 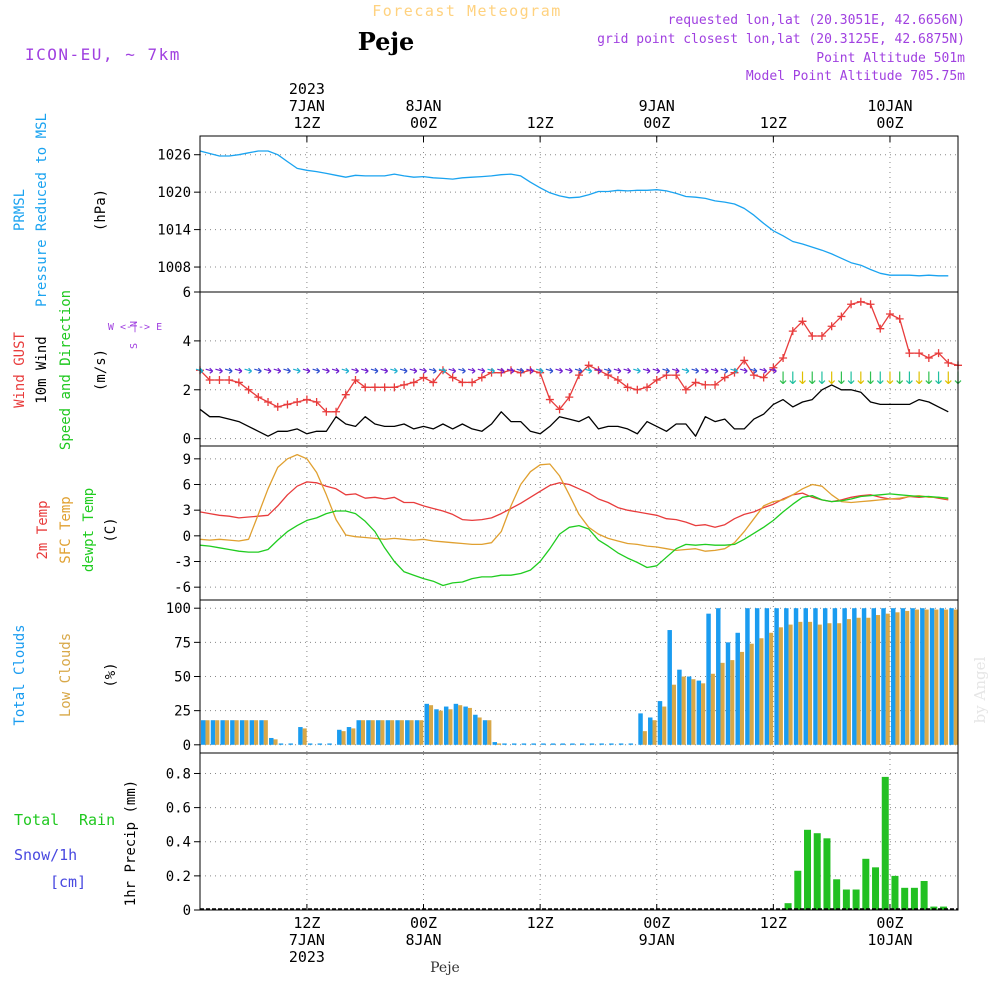 I want to click on bottom-time-label: 9JAN, so click(x=657, y=940).